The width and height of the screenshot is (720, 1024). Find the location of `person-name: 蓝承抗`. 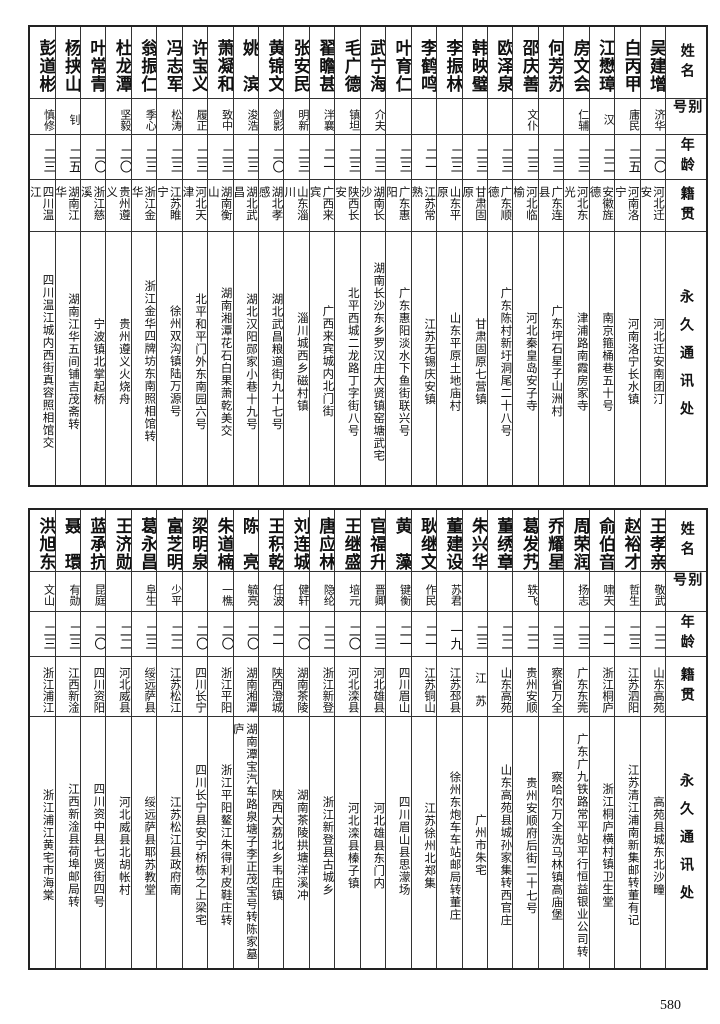

person-name: 蓝承抗 is located at coordinates (93, 541).